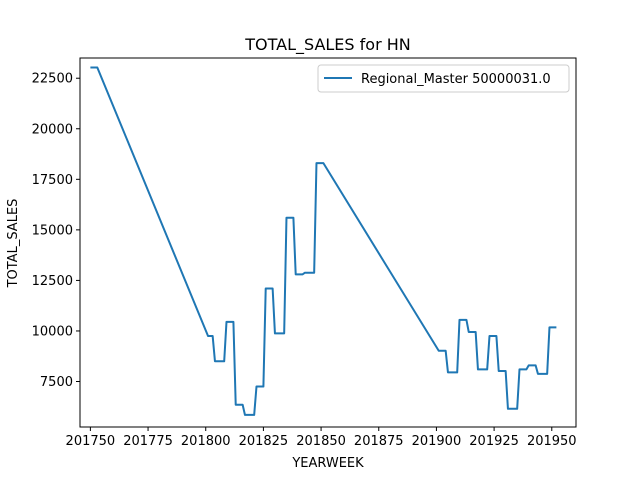 The width and height of the screenshot is (640, 480). I want to click on chart-title: TOTAL_SALES for HN, so click(327, 45).